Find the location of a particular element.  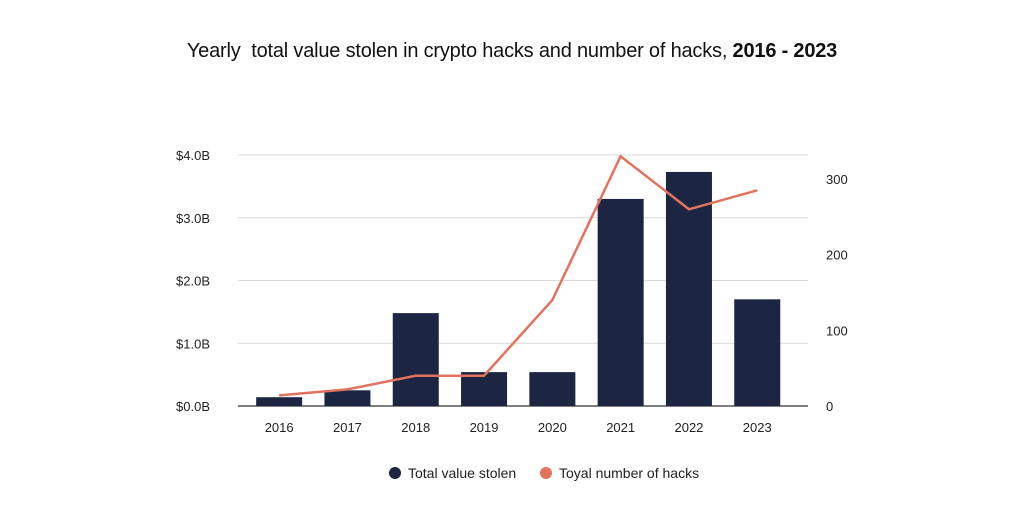

y-left-tick-label: $0.0B is located at coordinates (193, 406).